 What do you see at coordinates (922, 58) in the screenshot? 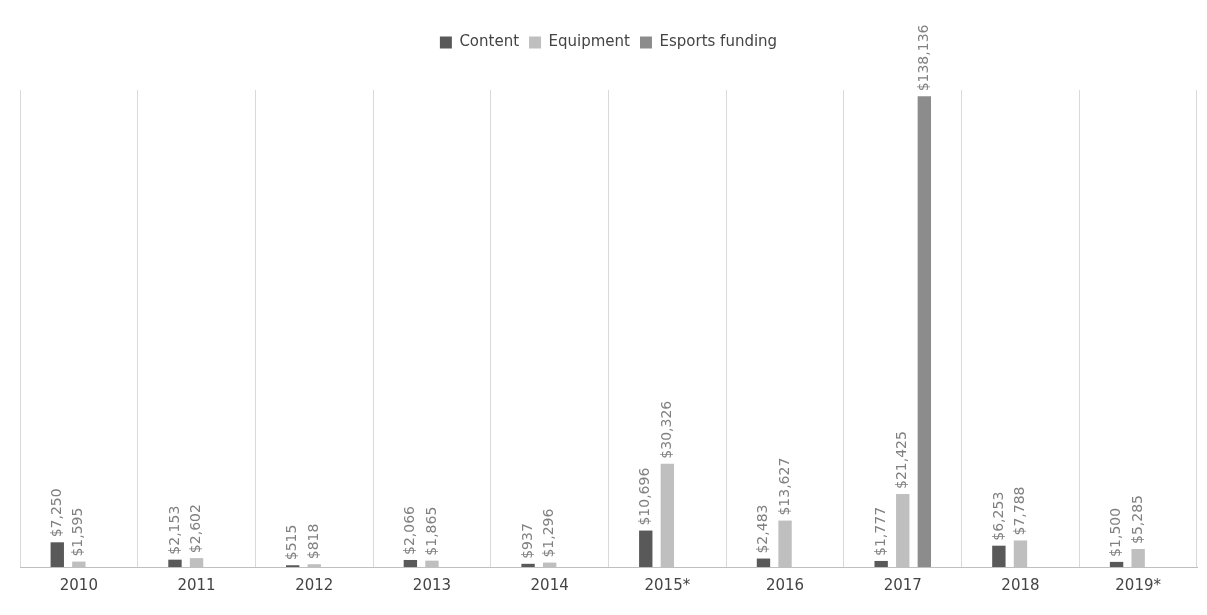
I see `data-label: $138,136` at bounding box center [922, 58].